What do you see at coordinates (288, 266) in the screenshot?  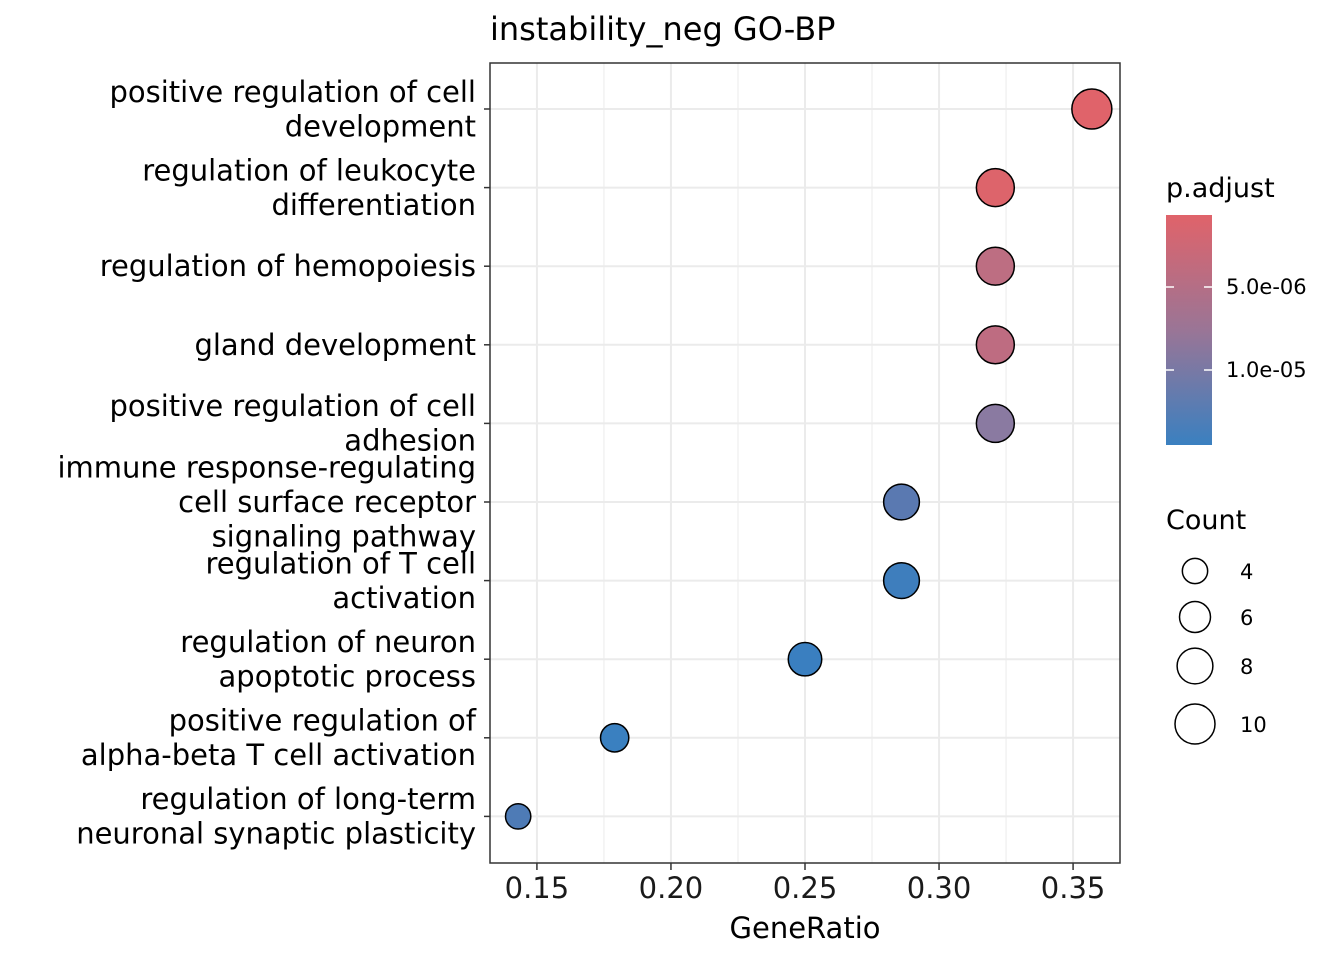 I see `y-tick-label: regulation of hemopoiesis` at bounding box center [288, 266].